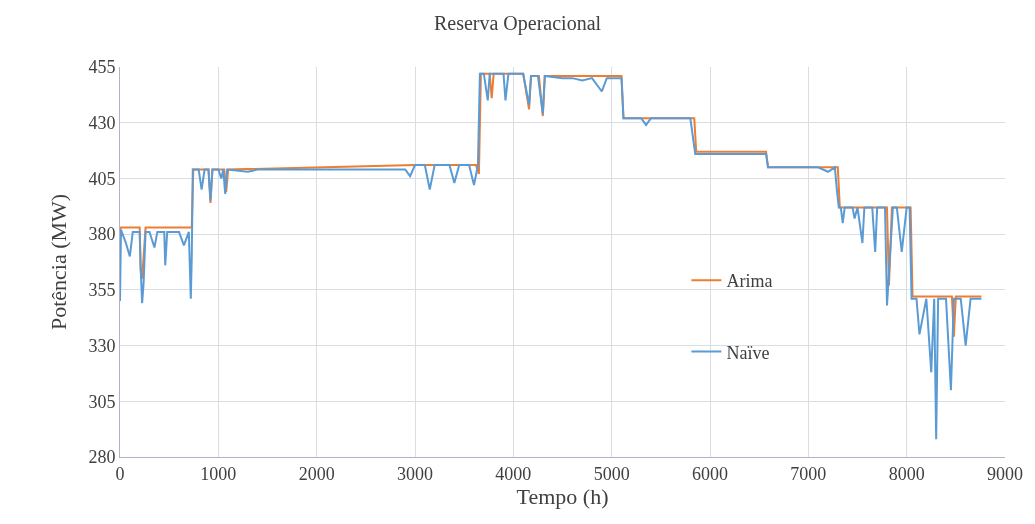 The width and height of the screenshot is (1035, 524). Describe the element at coordinates (1005, 473) in the screenshot. I see `x-tick-label: 9000` at that location.